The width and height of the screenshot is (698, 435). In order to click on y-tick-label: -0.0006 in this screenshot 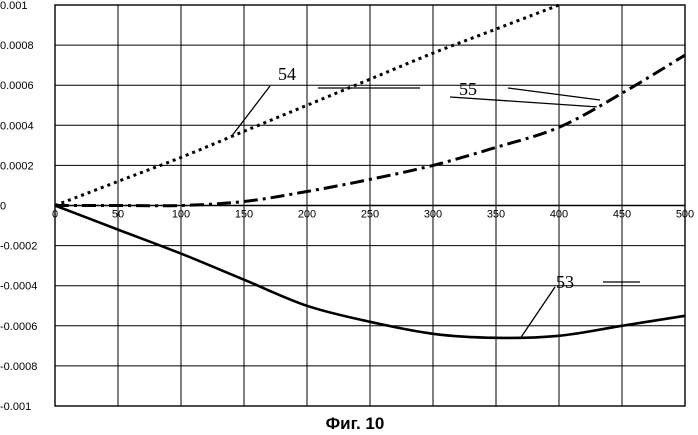, I will do `click(18, 327)`.